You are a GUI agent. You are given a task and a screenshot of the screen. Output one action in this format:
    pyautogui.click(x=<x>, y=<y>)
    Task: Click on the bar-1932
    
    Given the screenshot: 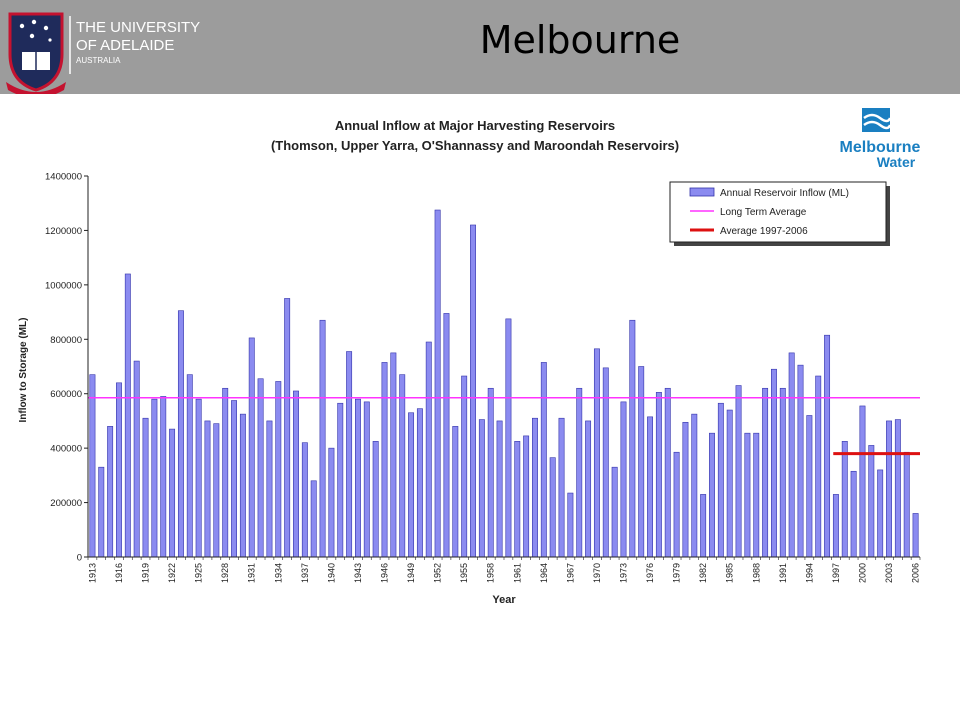 What is the action you would take?
    pyautogui.click(x=260, y=468)
    